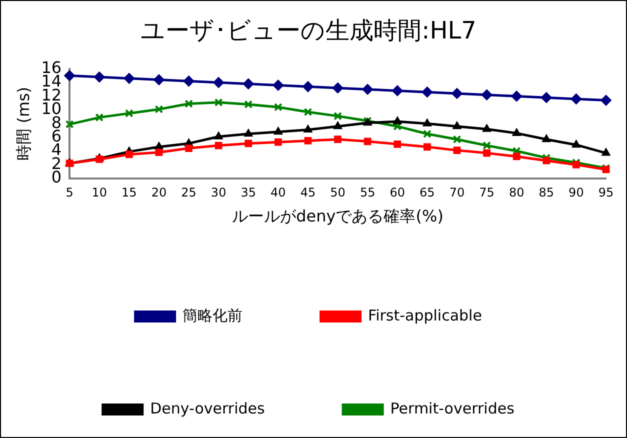 The height and width of the screenshot is (438, 627). Describe the element at coordinates (425, 315) in the screenshot. I see `legend-label: First-applicable` at that location.